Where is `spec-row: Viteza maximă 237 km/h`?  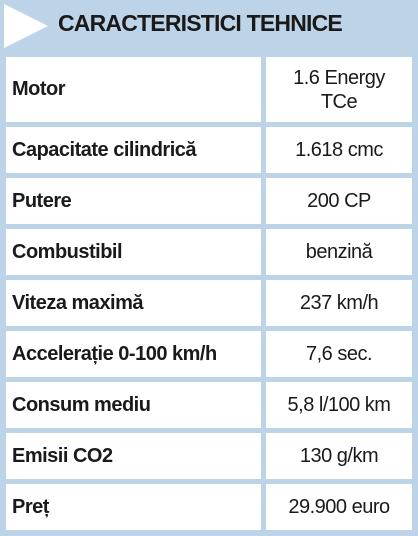 spec-row: Viteza maximă 237 km/h is located at coordinates (209, 303).